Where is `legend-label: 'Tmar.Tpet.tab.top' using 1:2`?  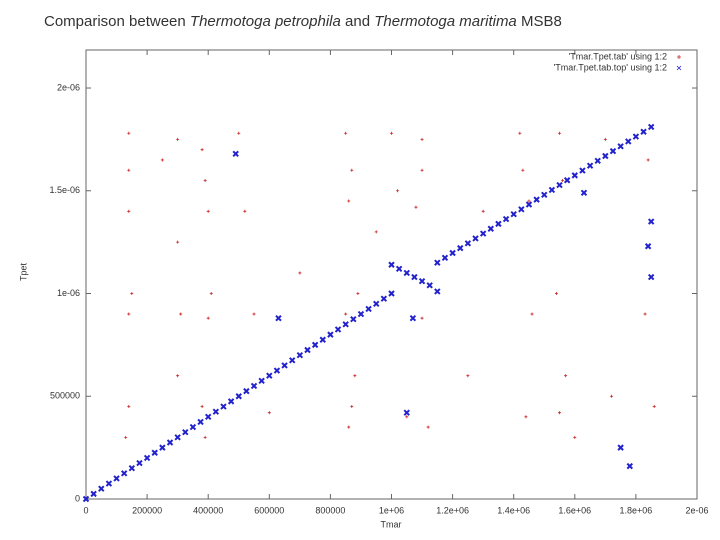 legend-label: 'Tmar.Tpet.tab.top' using 1:2 is located at coordinates (611, 67).